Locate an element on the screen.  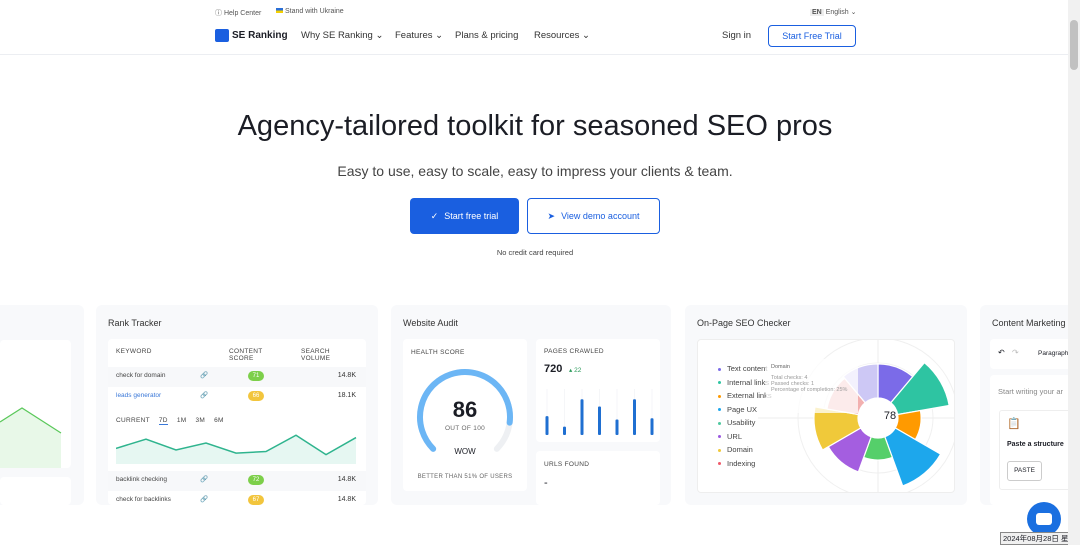
keyword: leads generator is located at coordinates (139, 395).